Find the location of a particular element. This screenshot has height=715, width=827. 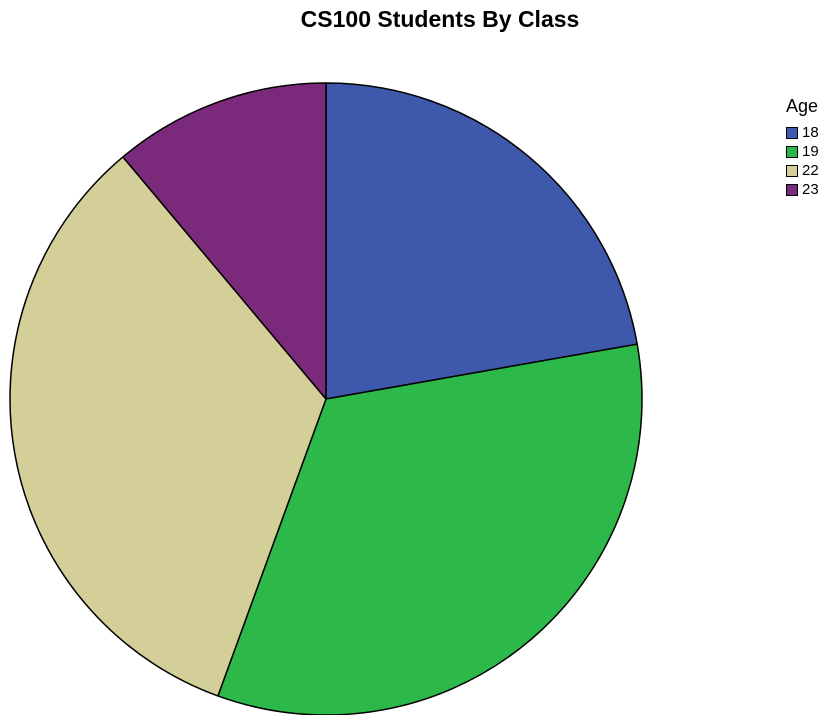

legend-item-19: 19 is located at coordinates (802, 151).